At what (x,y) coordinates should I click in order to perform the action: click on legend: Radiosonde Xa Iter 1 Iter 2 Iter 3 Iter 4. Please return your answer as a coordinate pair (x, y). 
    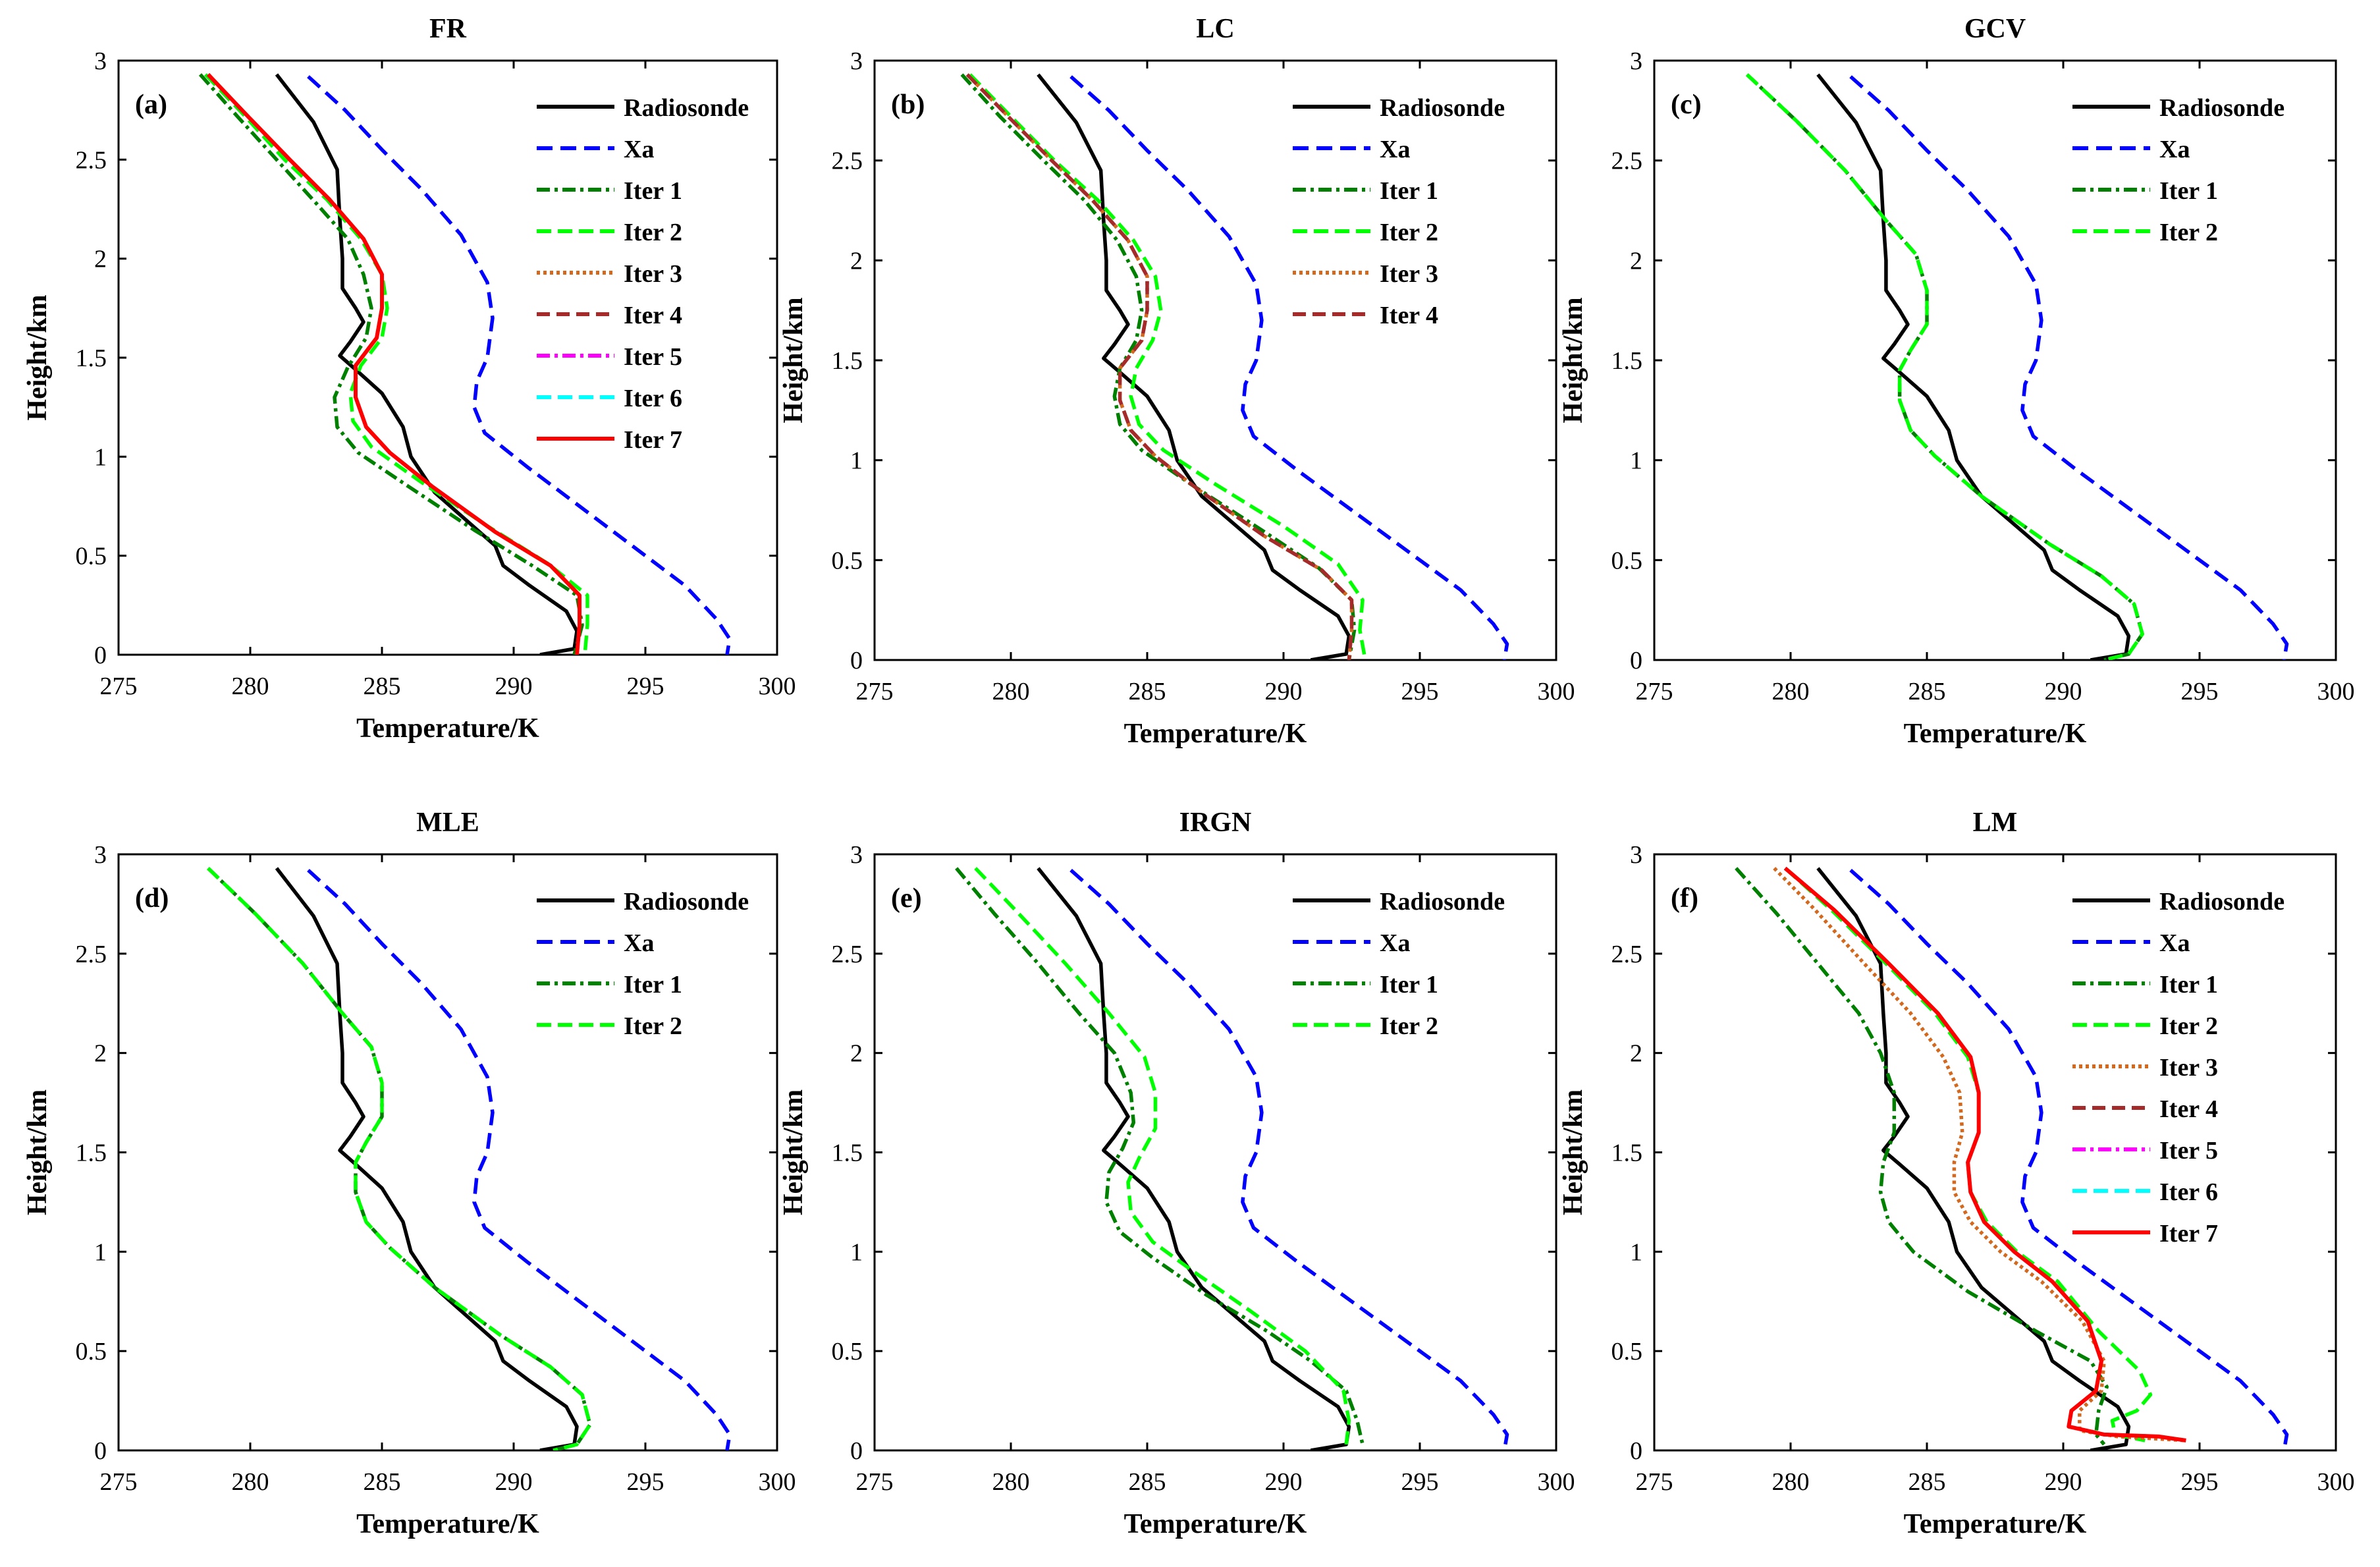
    Looking at the image, I should click on (1399, 211).